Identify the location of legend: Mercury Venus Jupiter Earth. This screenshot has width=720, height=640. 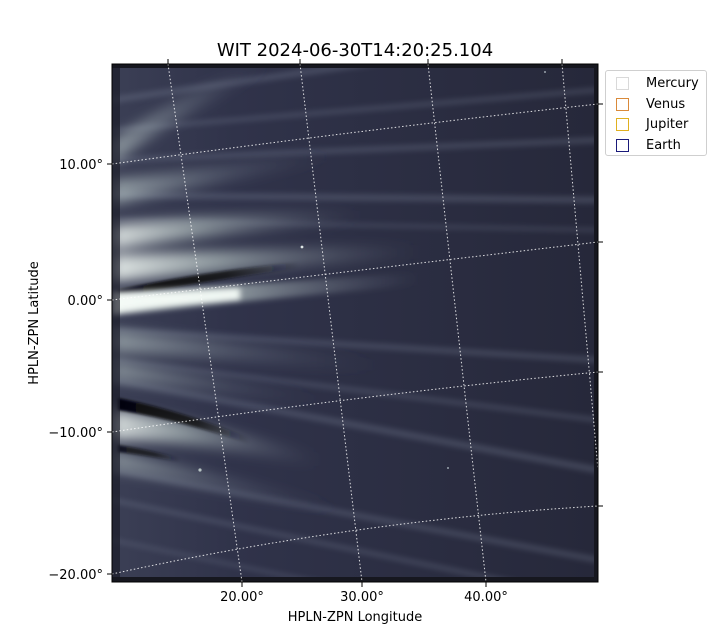
(656, 113).